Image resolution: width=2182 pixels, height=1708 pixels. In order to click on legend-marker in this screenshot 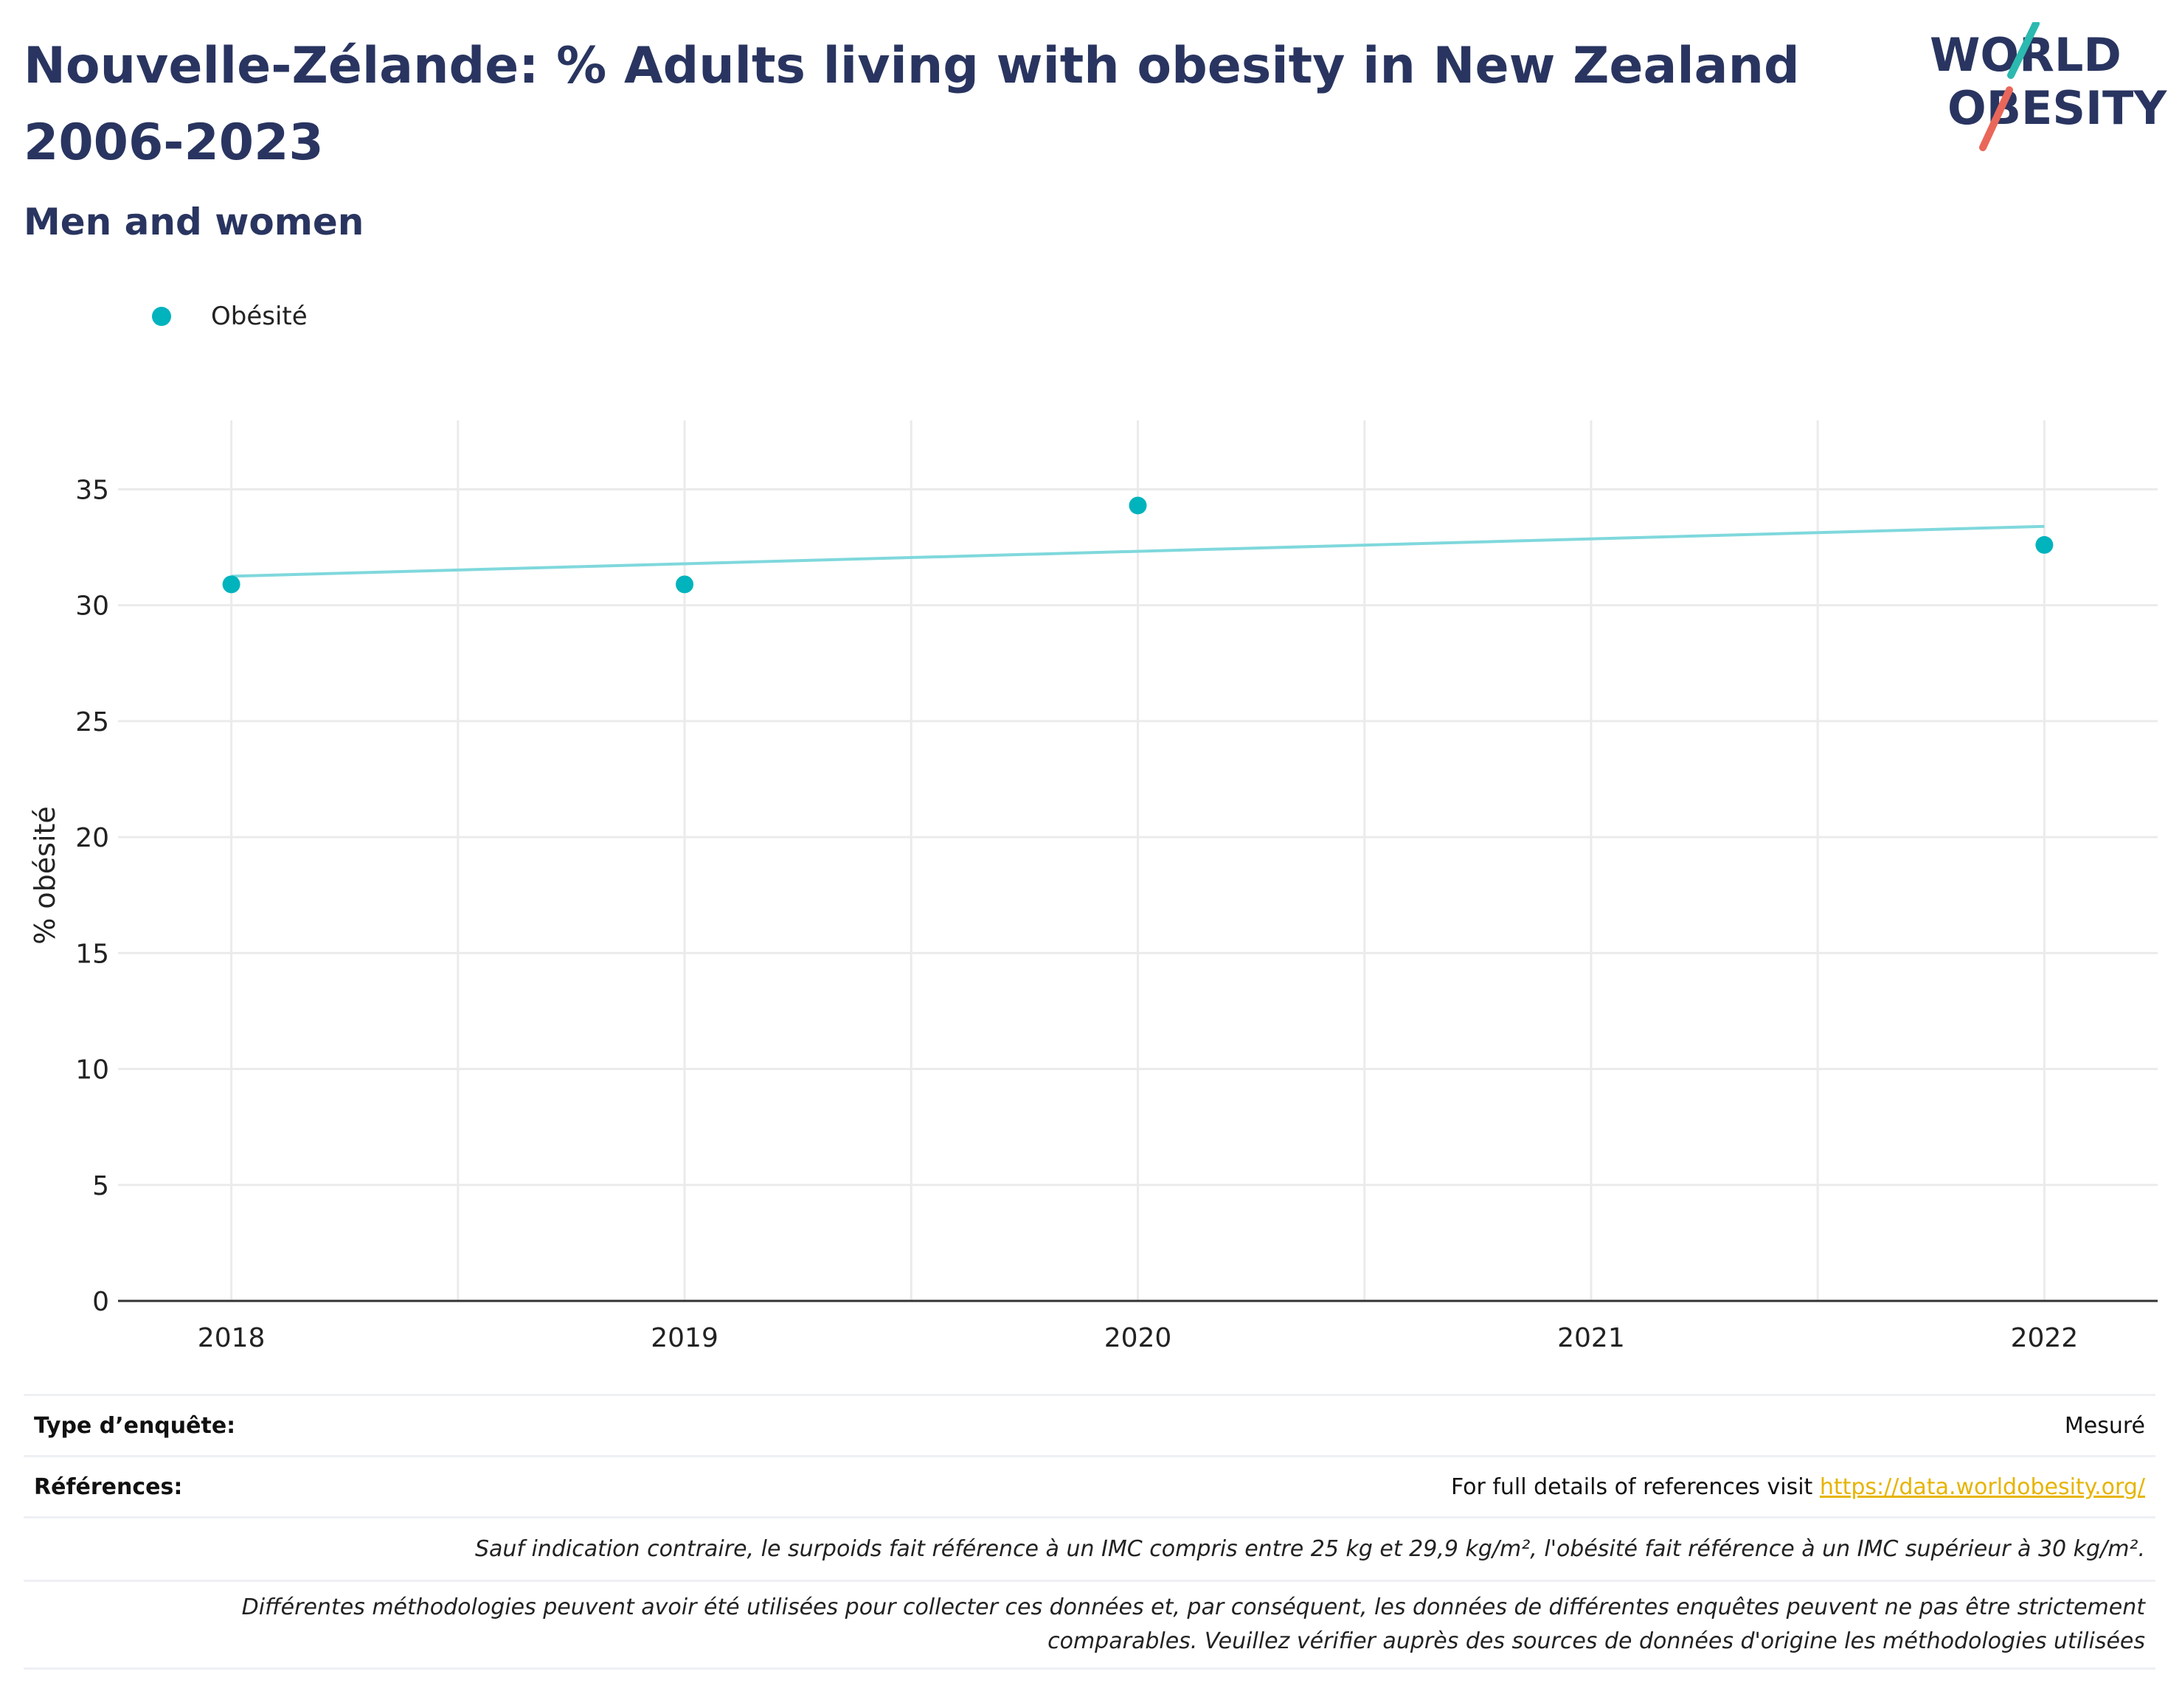, I will do `click(161, 316)`.